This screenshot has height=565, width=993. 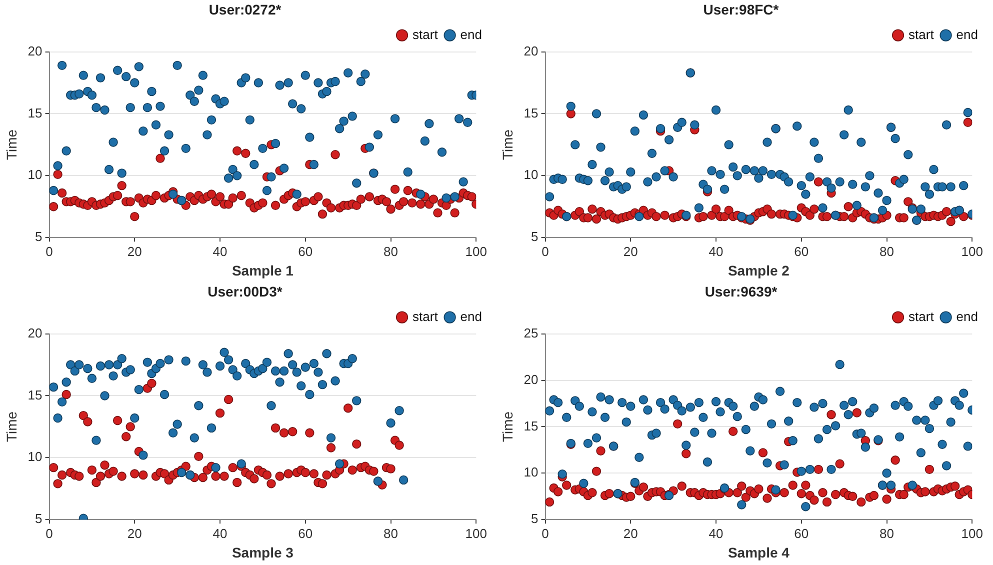 What do you see at coordinates (759, 270) in the screenshot?
I see `x-axis-title: Sample 2` at bounding box center [759, 270].